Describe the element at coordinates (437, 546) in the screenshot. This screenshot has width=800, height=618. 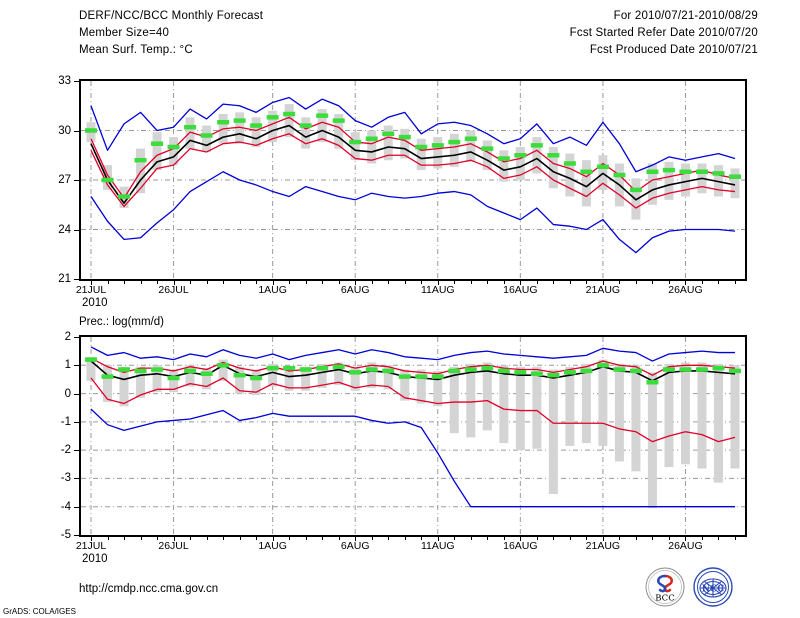
I see `x-tick-label: 11AUG` at that location.